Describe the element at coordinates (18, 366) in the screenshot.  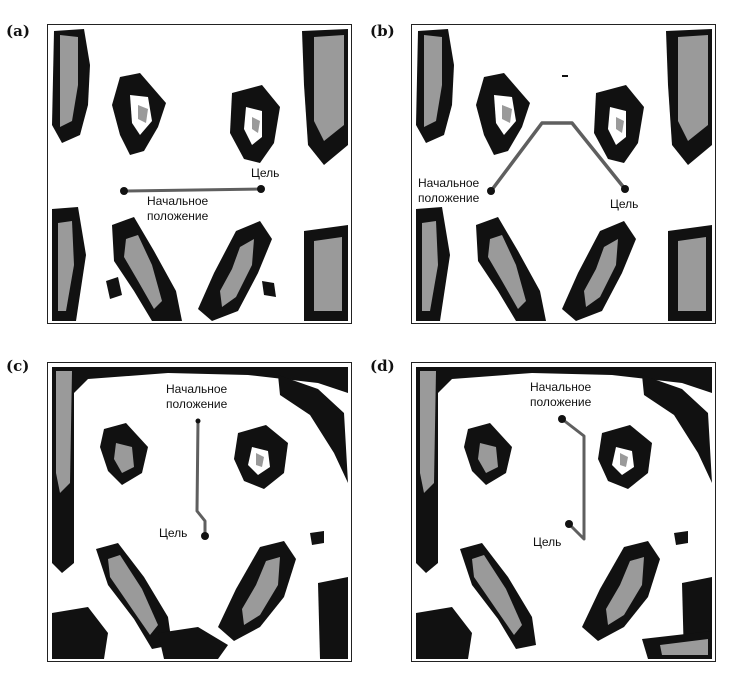
I see `panel-c-tag: (c)` at that location.